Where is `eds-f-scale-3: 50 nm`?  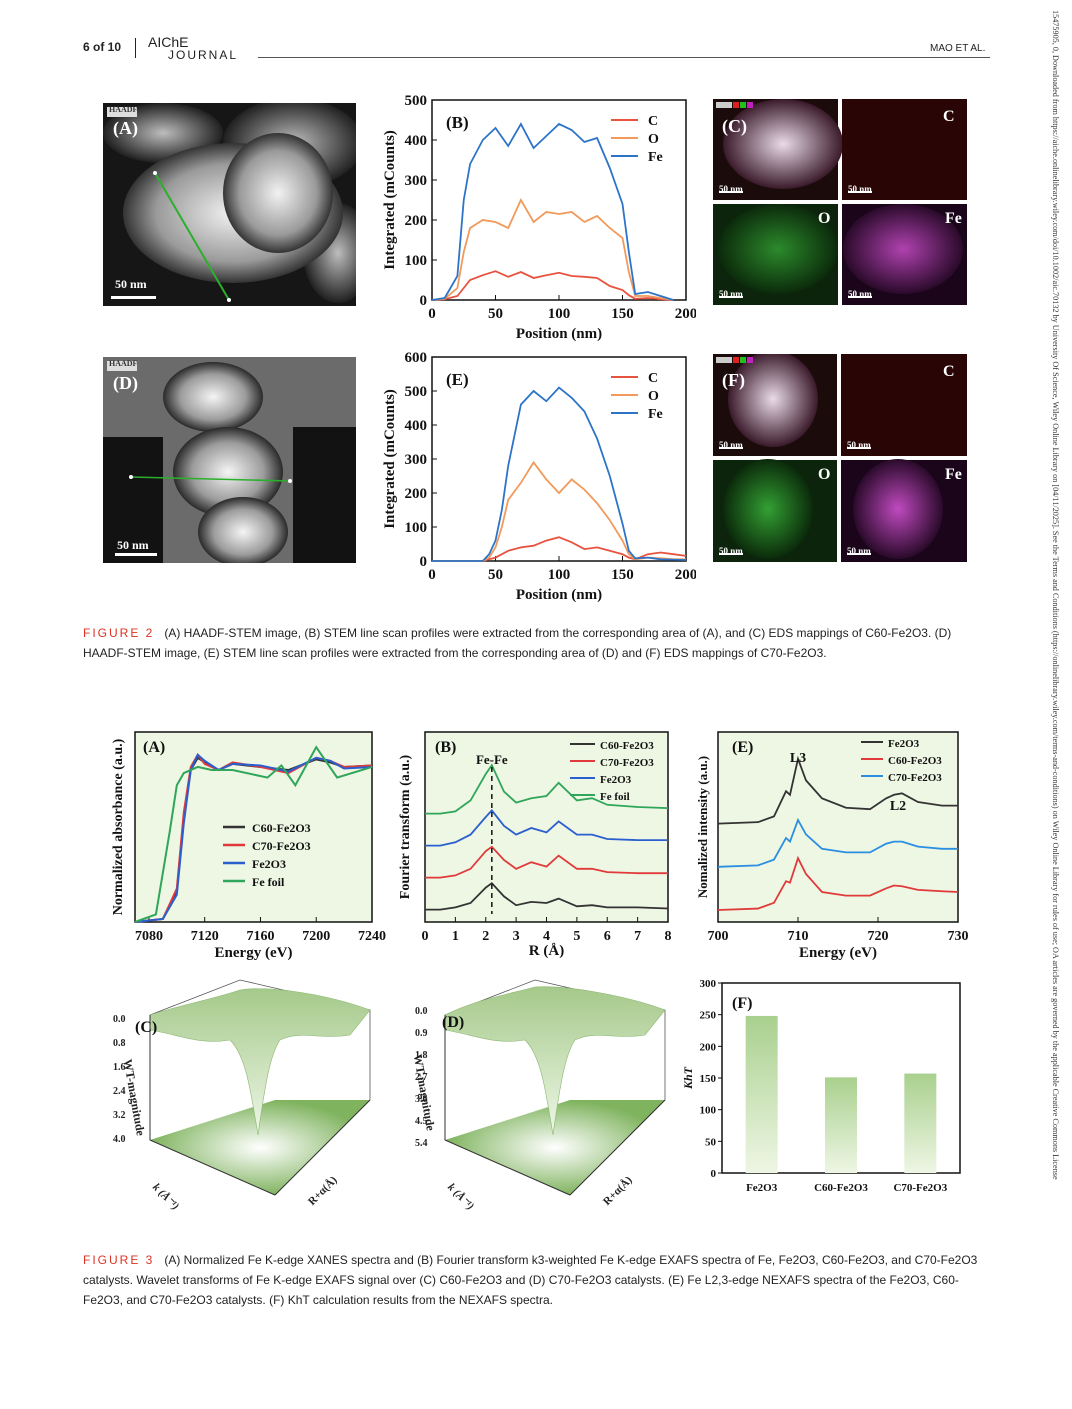
eds-f-scale-3: 50 nm is located at coordinates (731, 551).